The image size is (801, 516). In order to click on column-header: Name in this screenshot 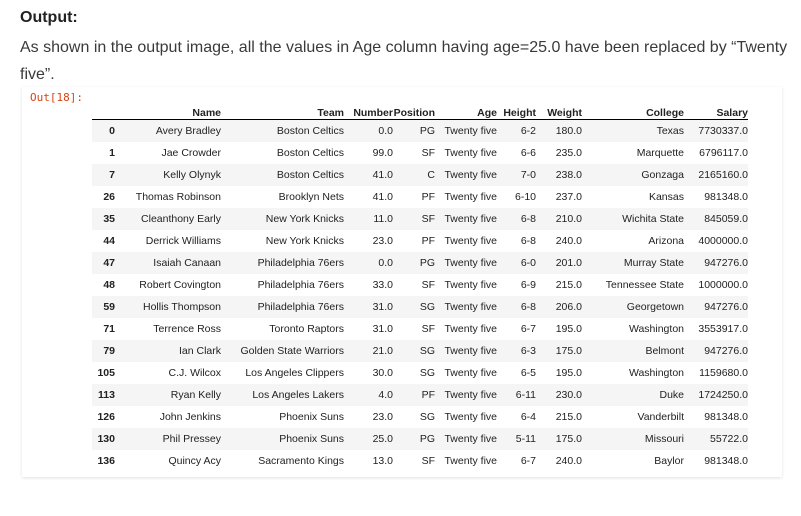, I will do `click(206, 113)`.